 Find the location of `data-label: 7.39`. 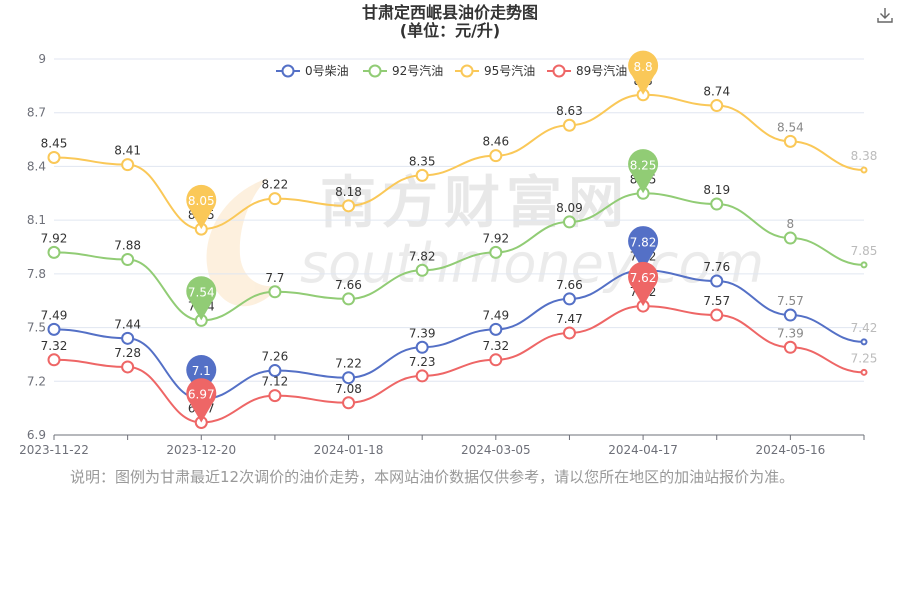

data-label: 7.39 is located at coordinates (422, 333).